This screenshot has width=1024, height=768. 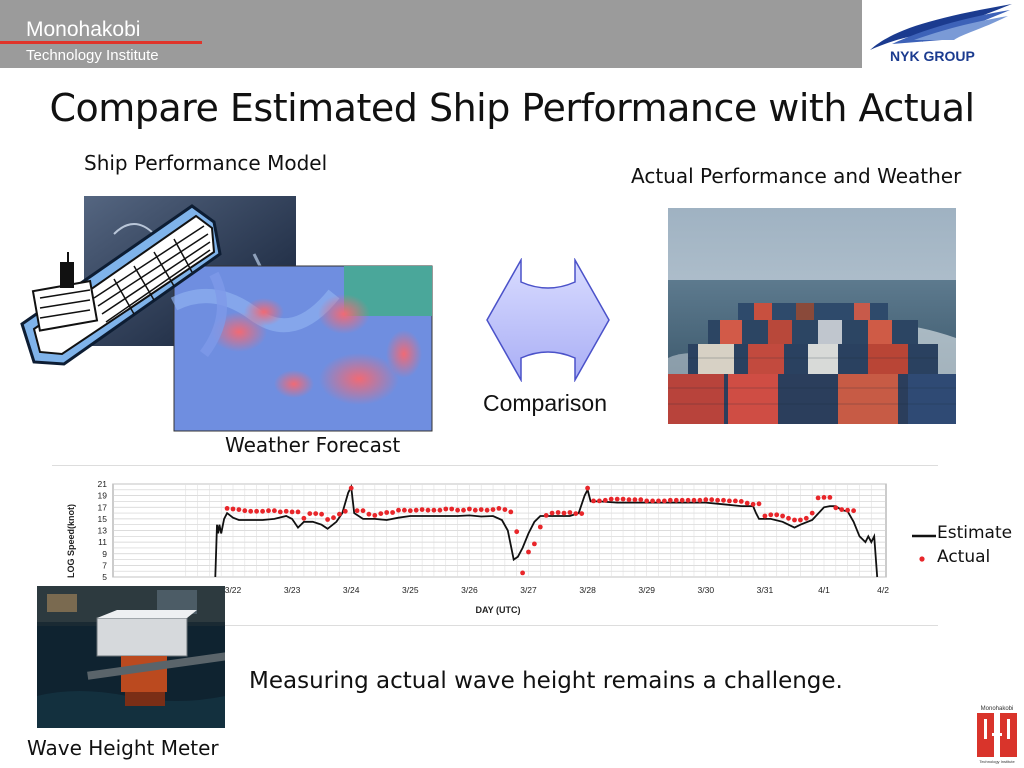 I want to click on chart-xtick-label: 3/31, so click(x=765, y=590).